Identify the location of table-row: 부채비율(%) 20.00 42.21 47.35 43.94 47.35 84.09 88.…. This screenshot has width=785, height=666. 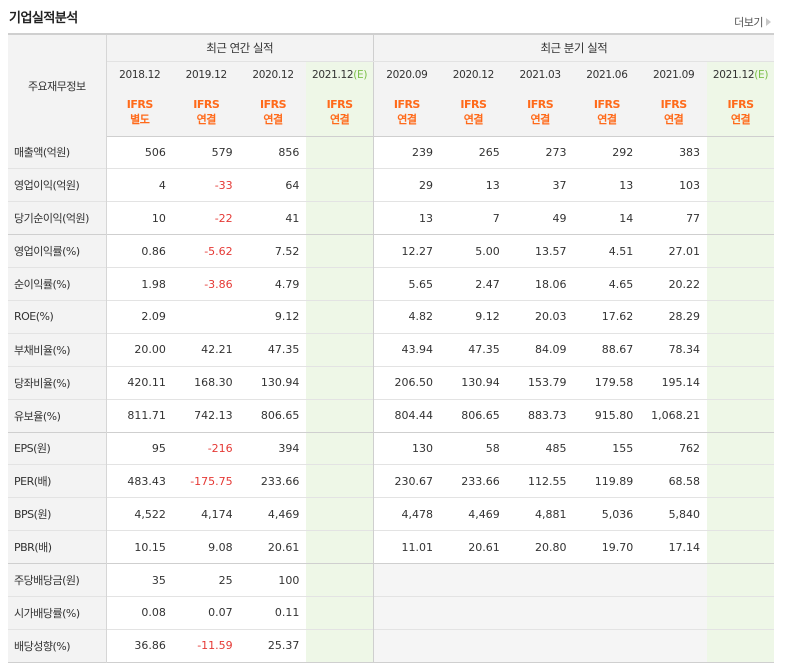
(391, 349).